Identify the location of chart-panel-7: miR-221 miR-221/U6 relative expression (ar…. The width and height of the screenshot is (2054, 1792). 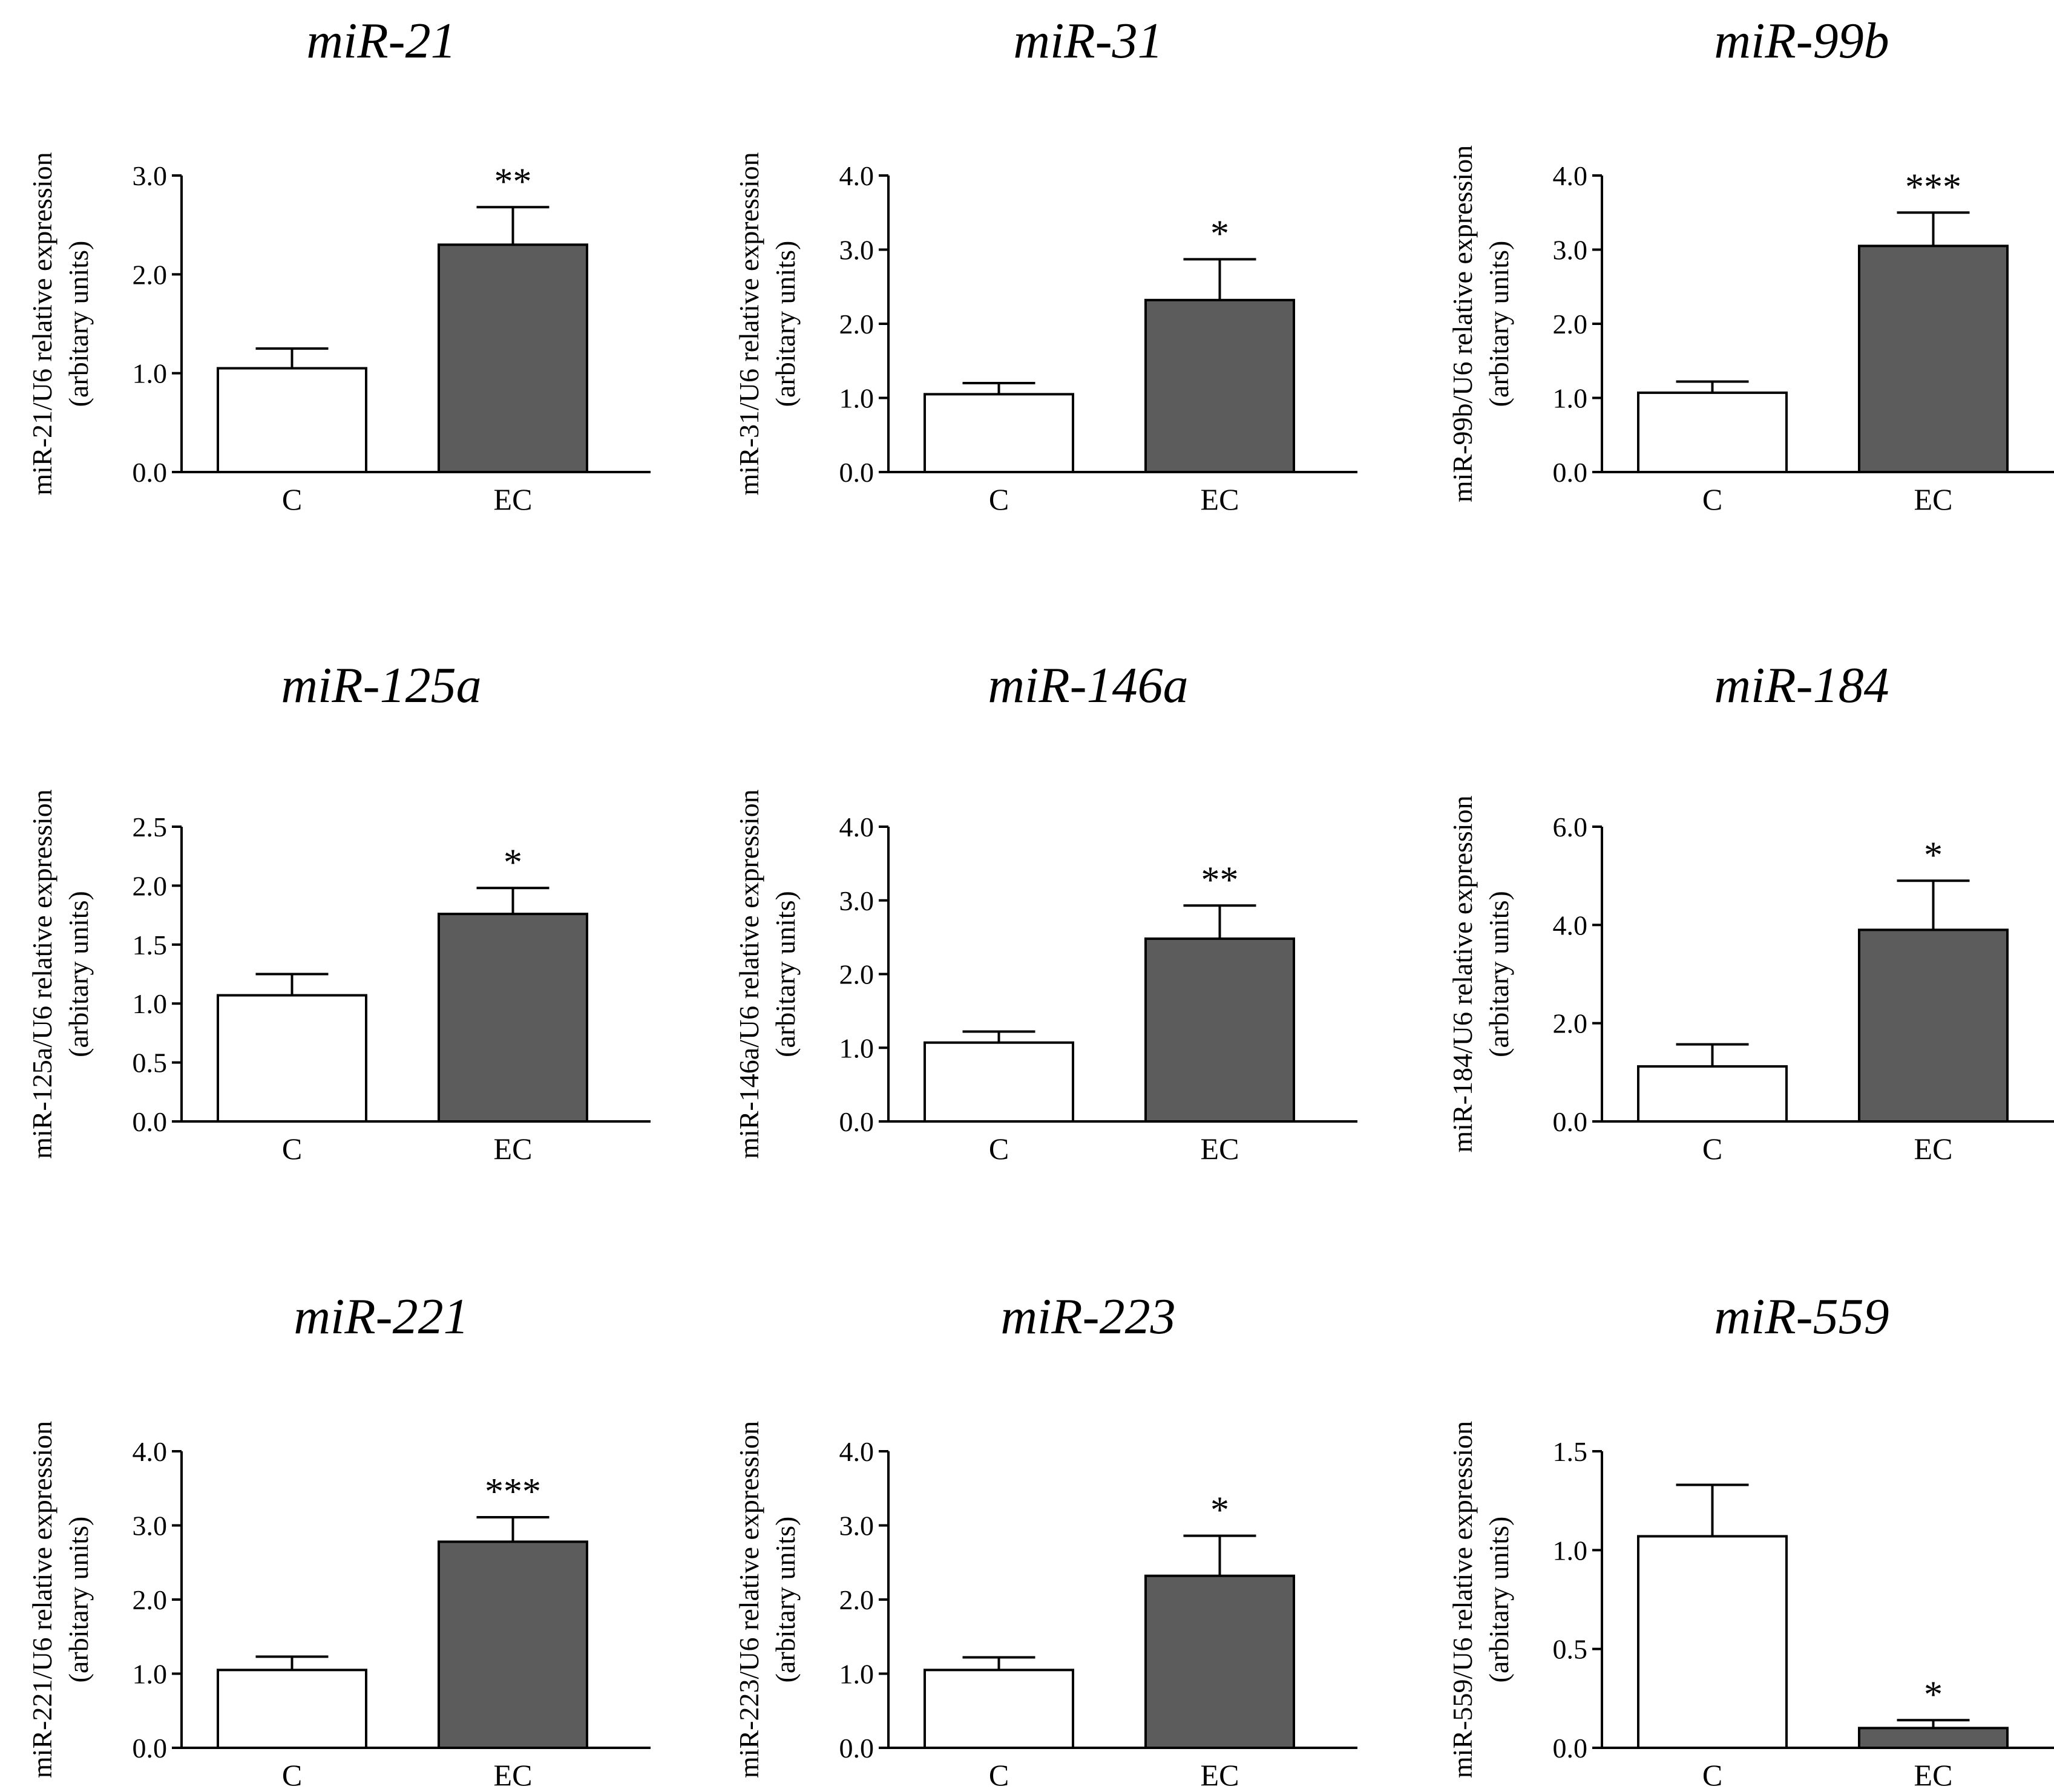
(339, 1540).